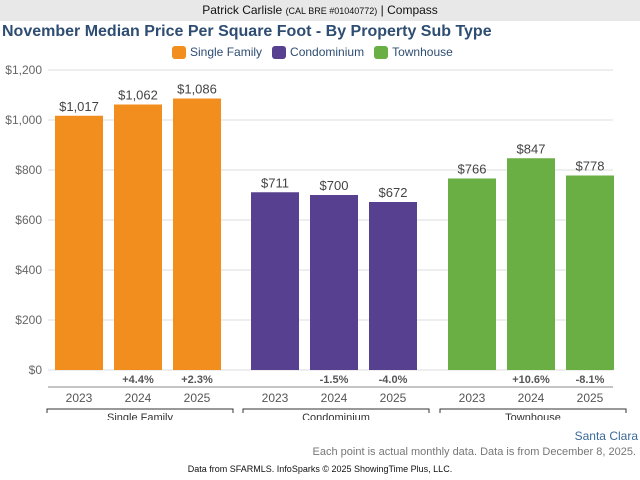 This screenshot has width=640, height=480. Describe the element at coordinates (606, 436) in the screenshot. I see `location-label: Santa Clara` at that location.